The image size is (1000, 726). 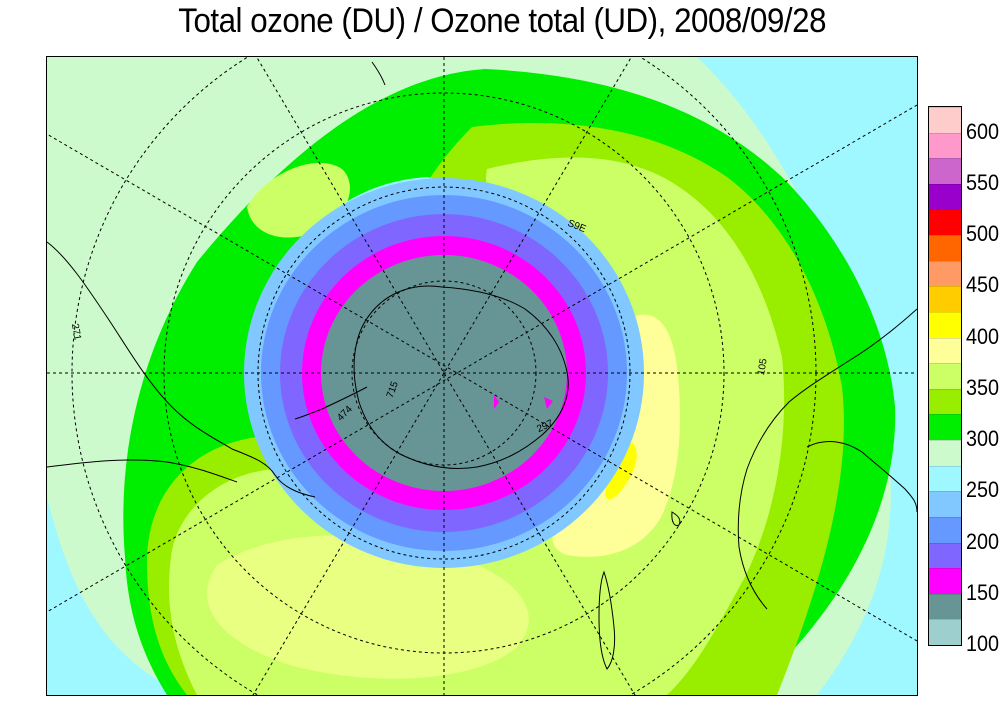 I want to click on legend-tick-label: 400, so click(x=983, y=336).